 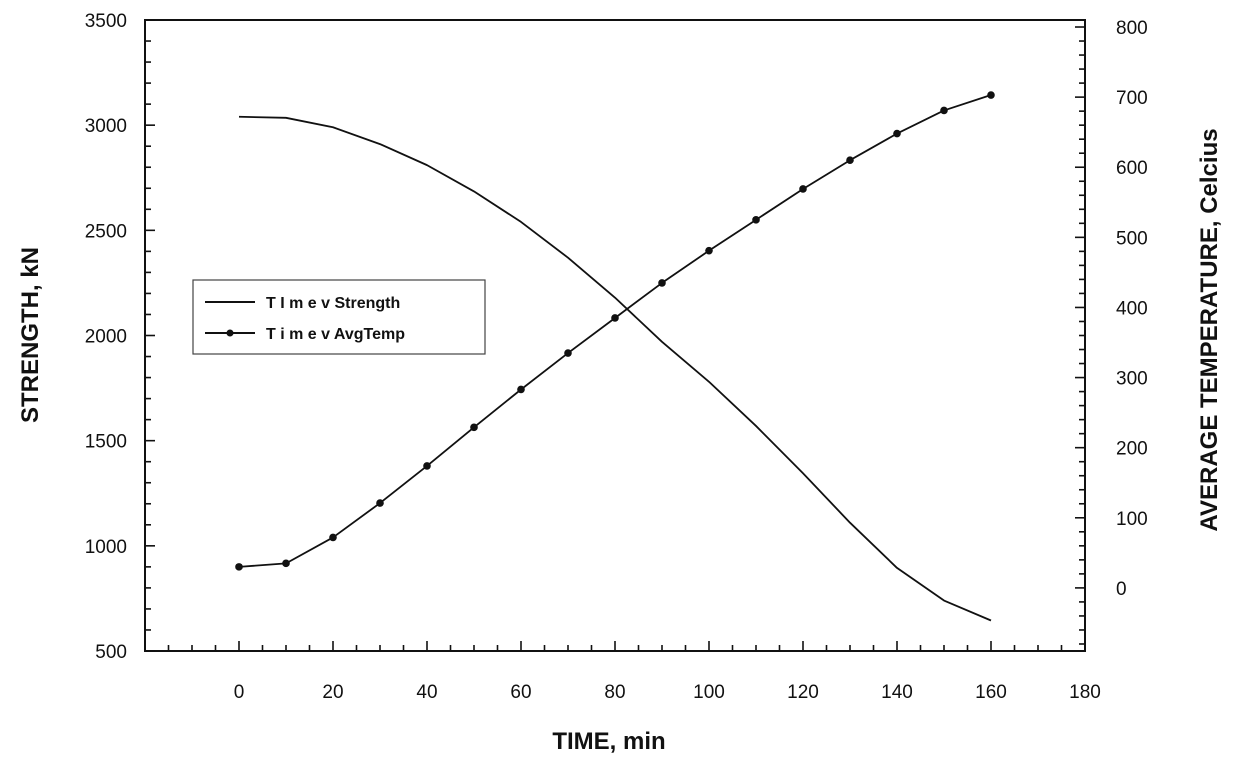 I want to click on right-y-tick-label: 500, so click(x=1132, y=238).